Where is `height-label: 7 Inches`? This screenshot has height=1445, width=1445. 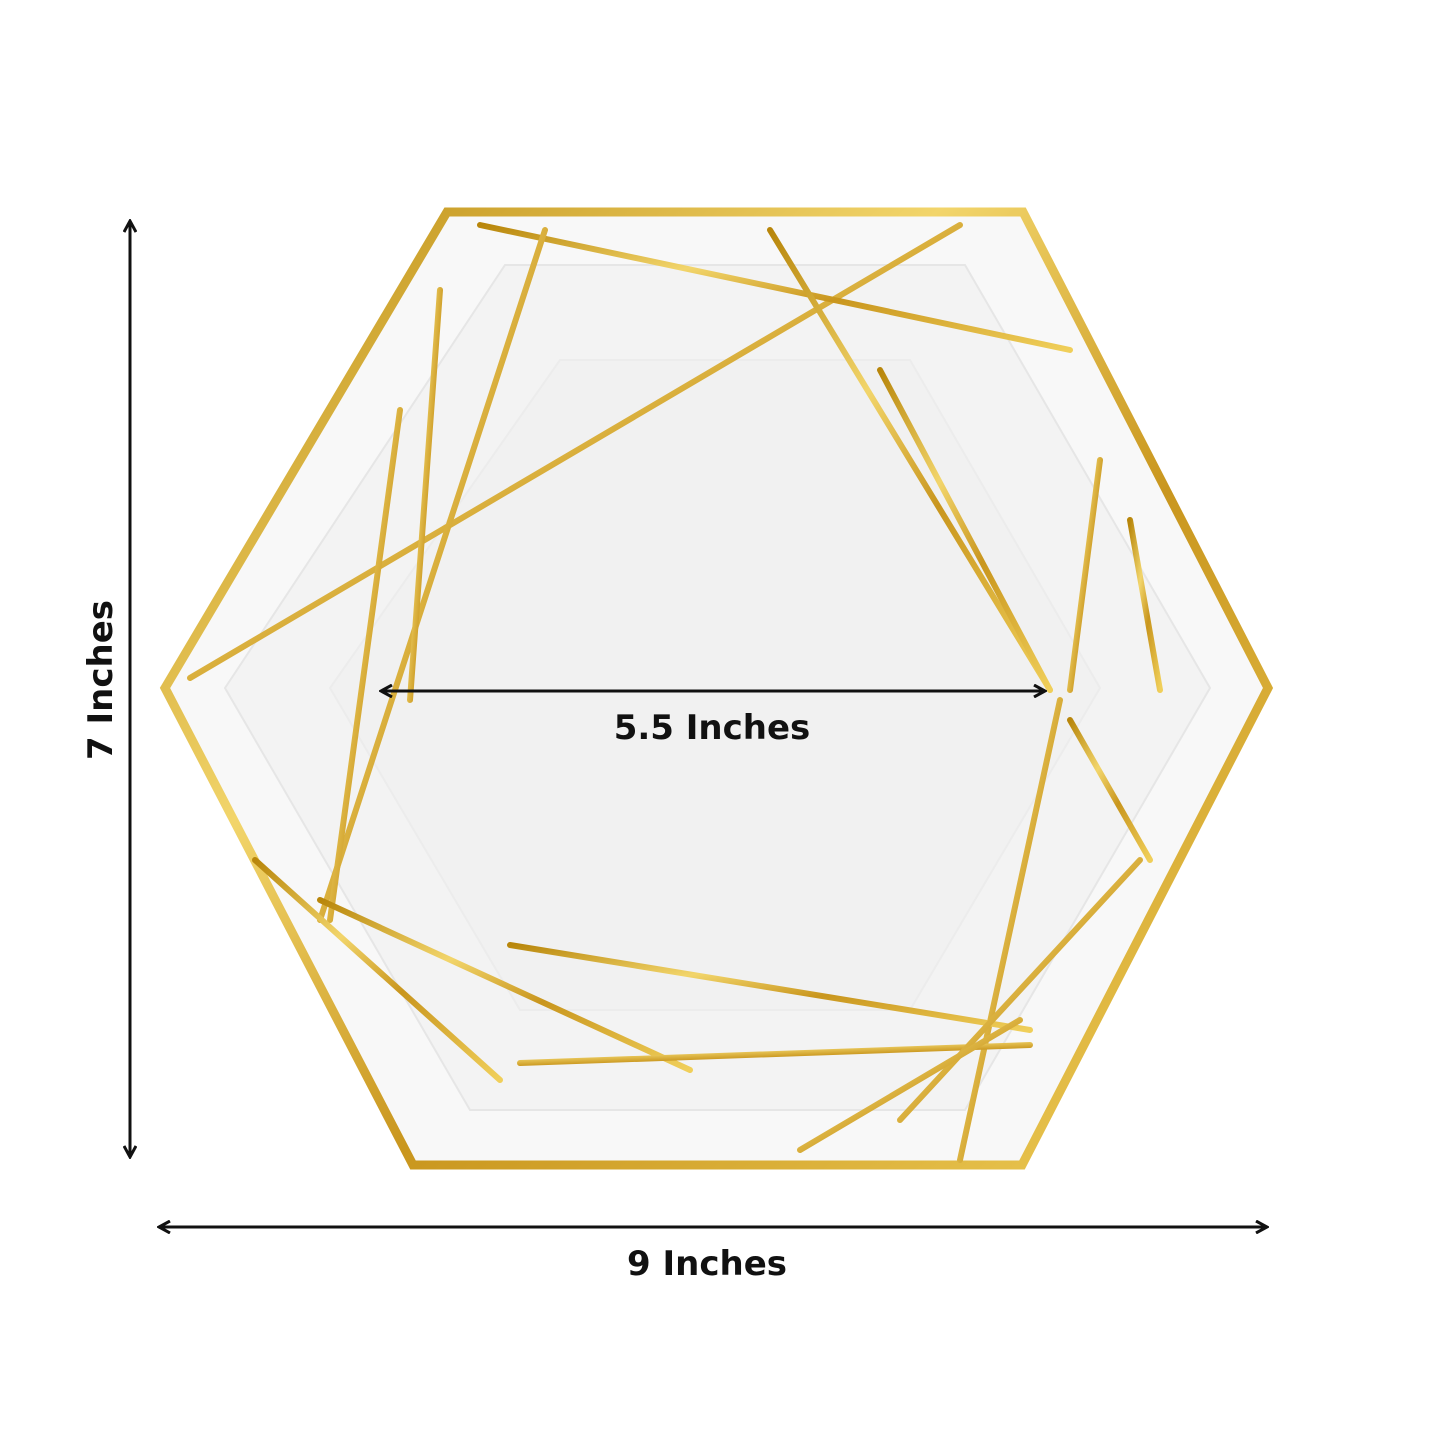 height-label: 7 Inches is located at coordinates (101, 680).